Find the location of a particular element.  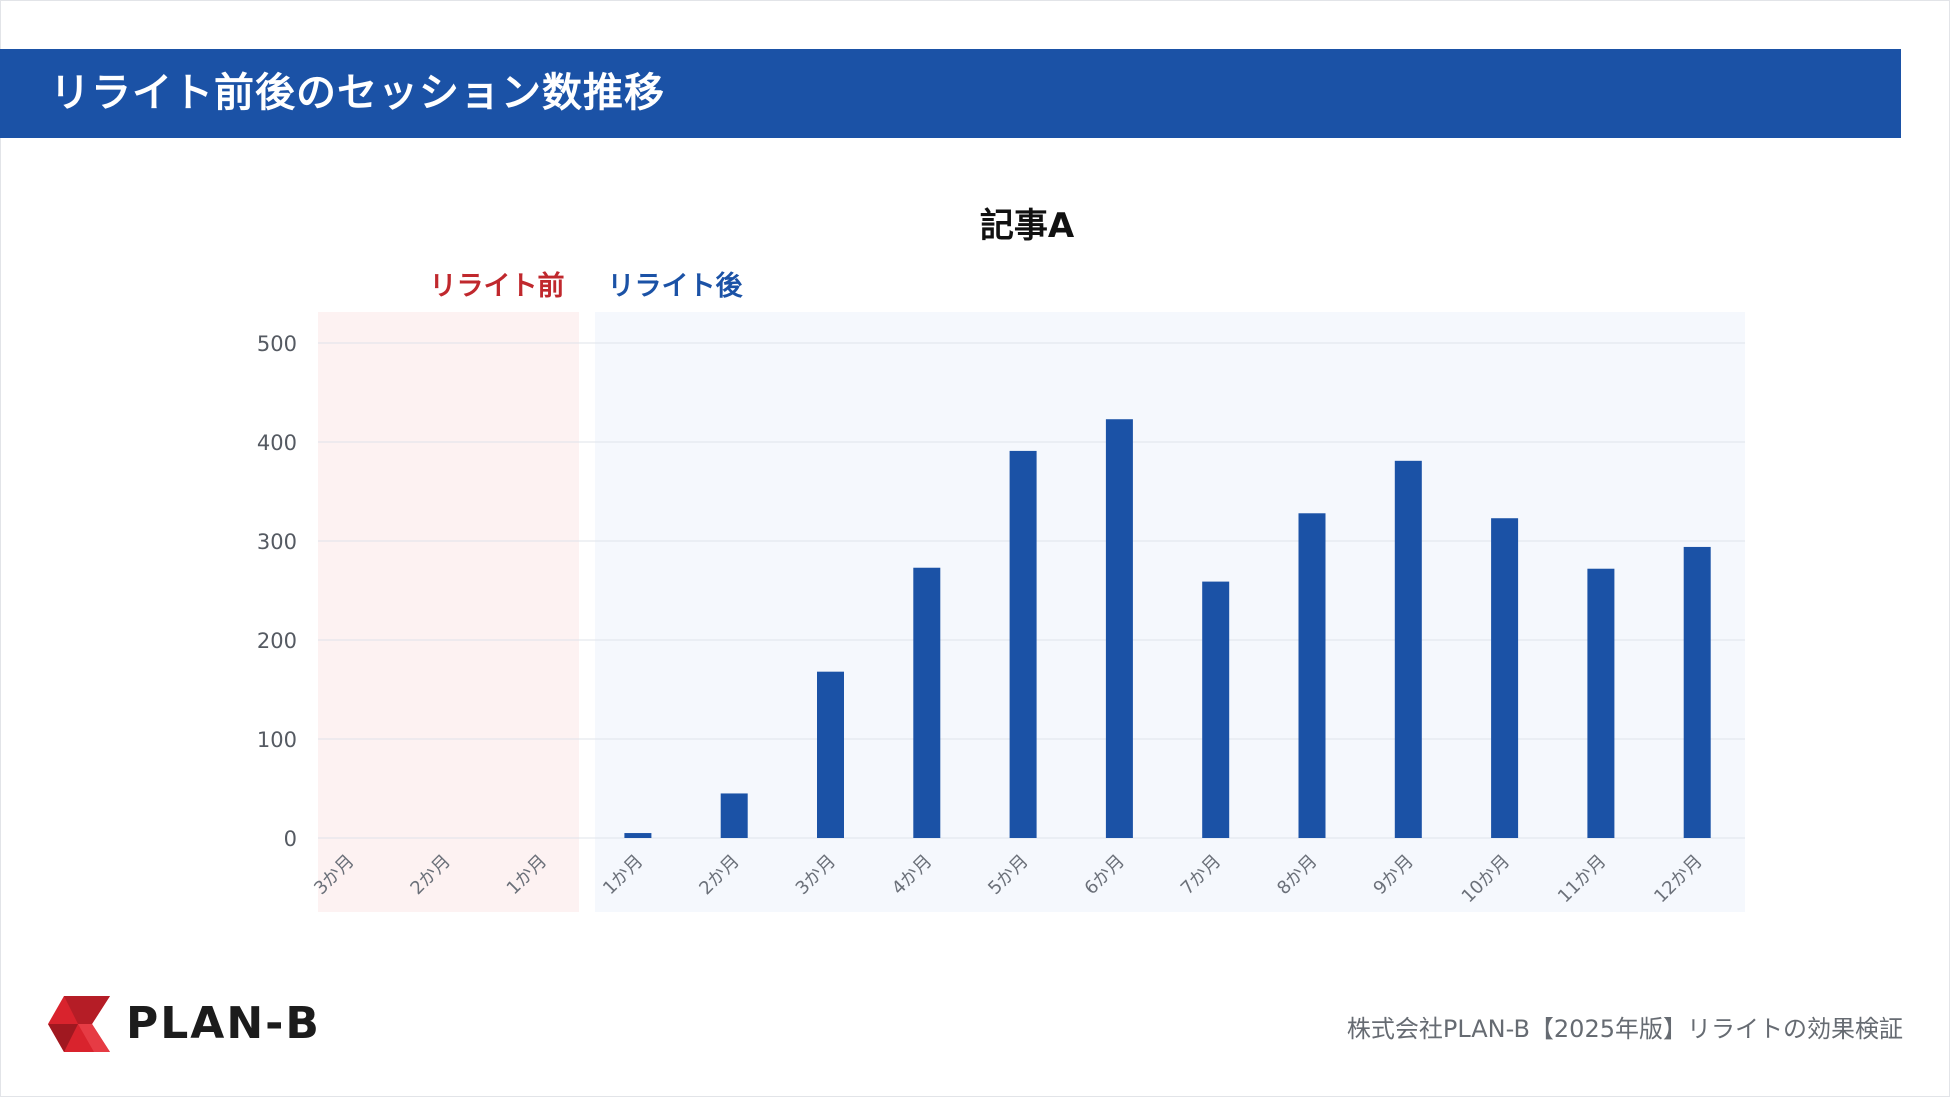

before-label: リライト前 is located at coordinates (497, 286).